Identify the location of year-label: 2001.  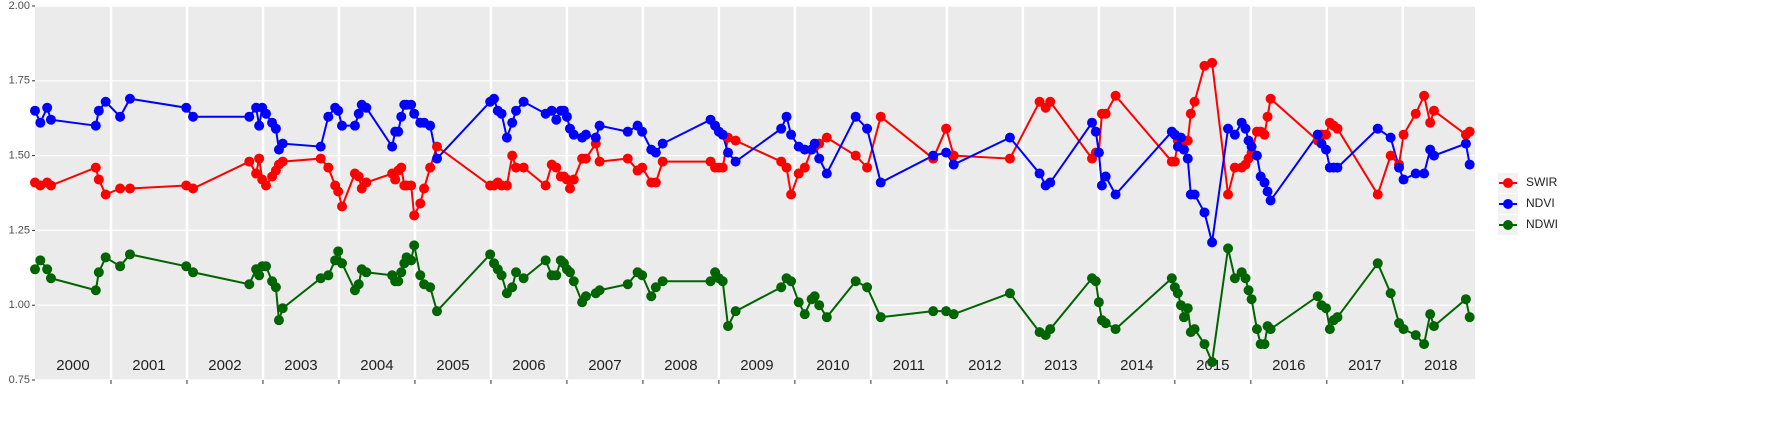
(148, 365).